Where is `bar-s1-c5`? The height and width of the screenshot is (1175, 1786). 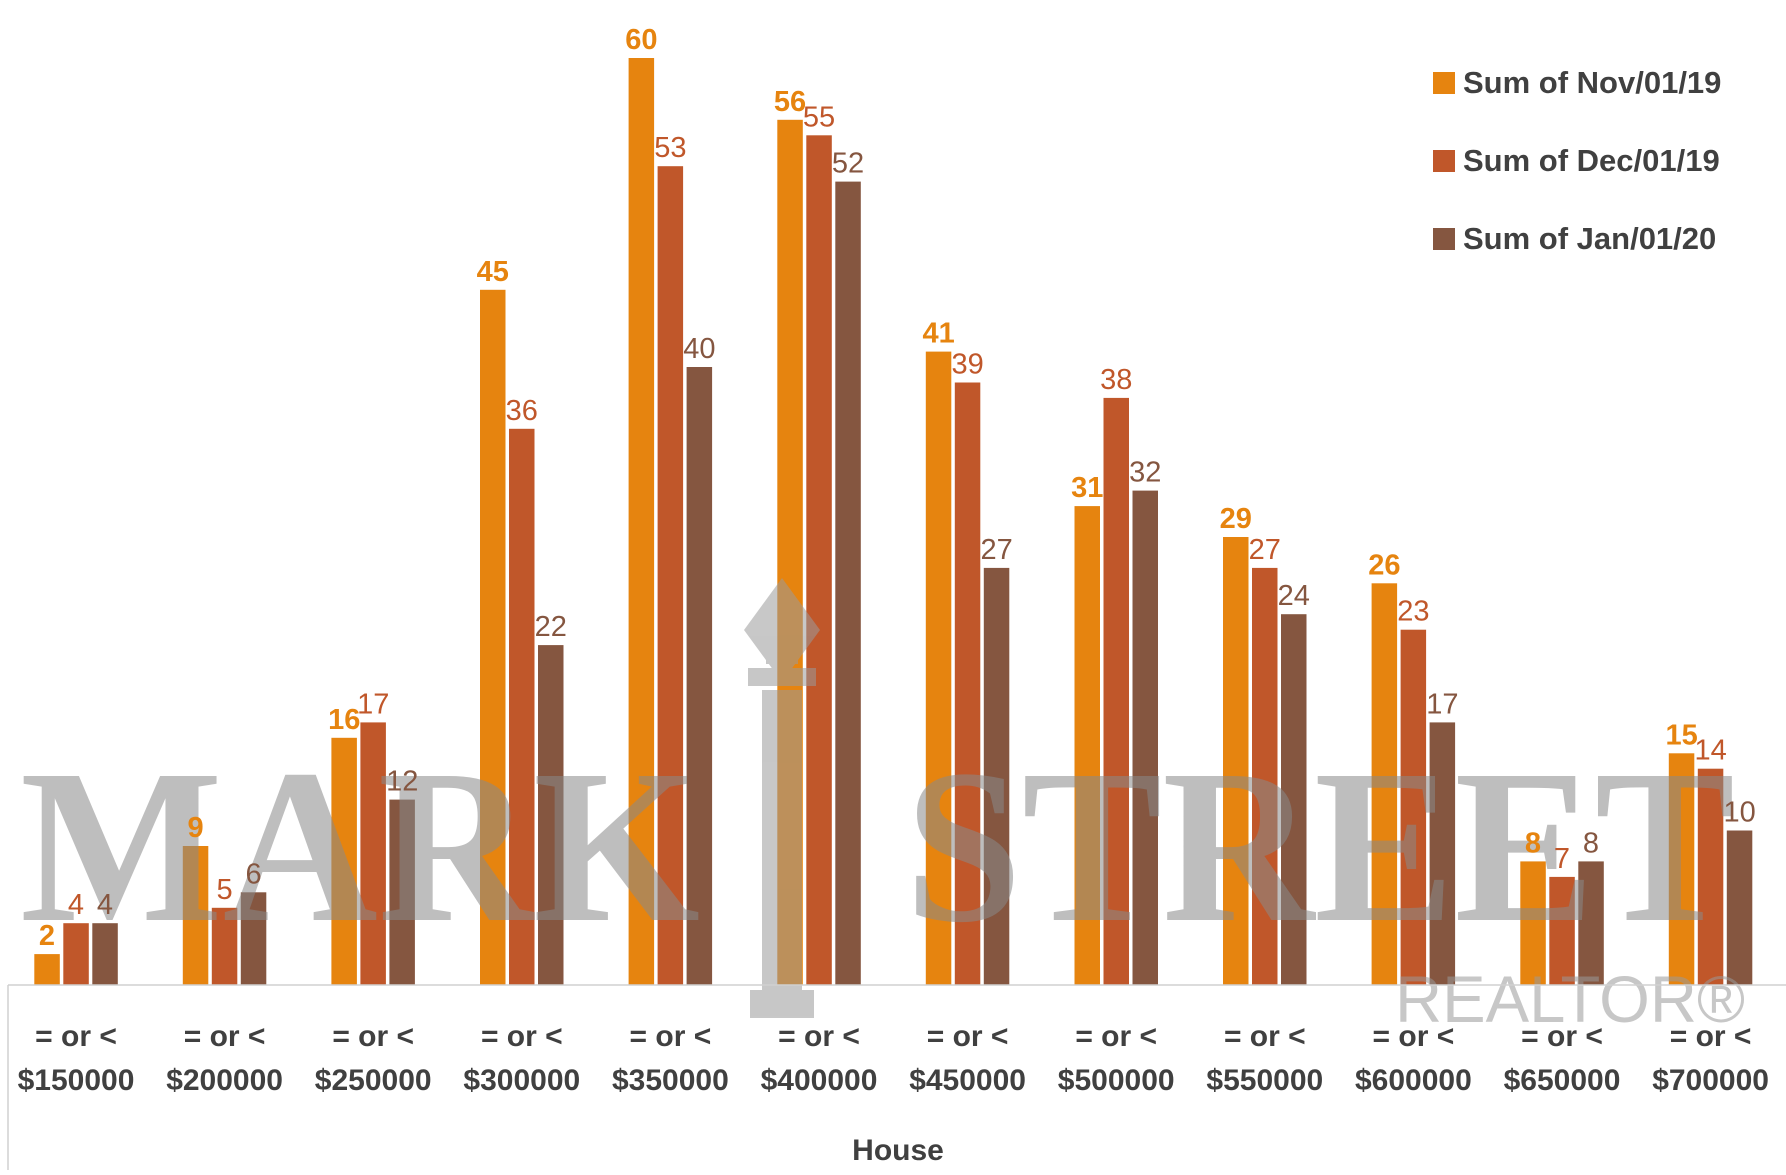 bar-s1-c5 is located at coordinates (641, 521).